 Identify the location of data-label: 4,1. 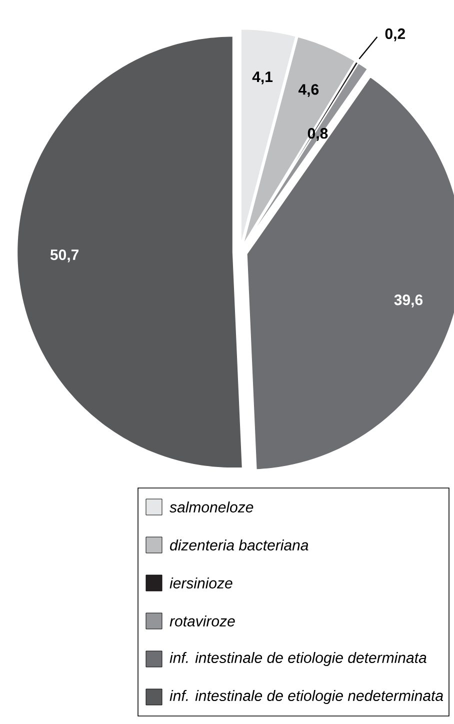
(262, 78).